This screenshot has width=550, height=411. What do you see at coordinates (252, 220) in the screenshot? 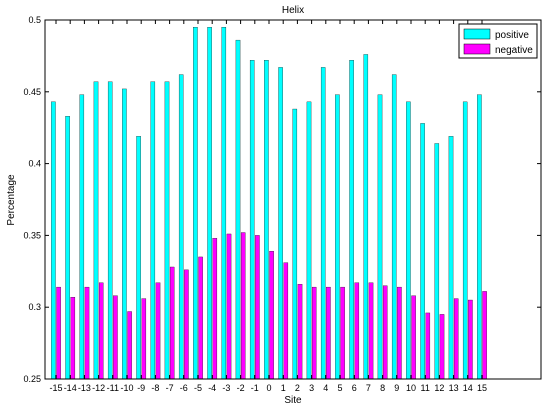
I see `bar-positive--1` at bounding box center [252, 220].